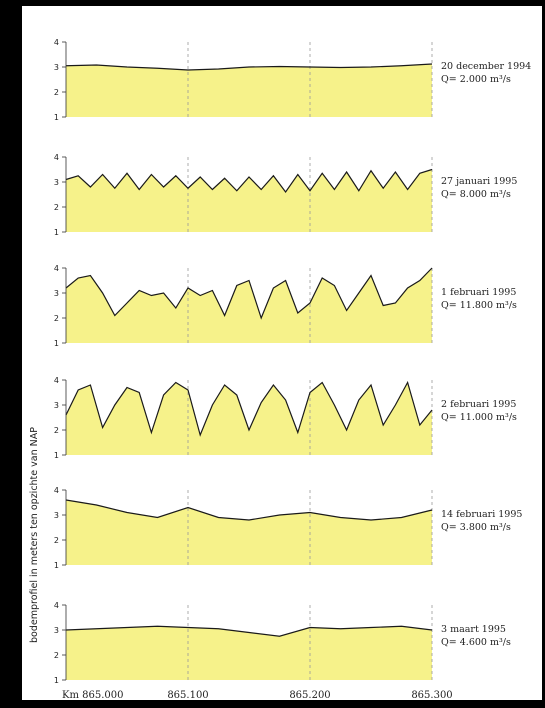 Image resolution: width=545 pixels, height=708 pixels. Describe the element at coordinates (56, 540) in the screenshot. I see `y-tick-label-5-2: 2` at that location.